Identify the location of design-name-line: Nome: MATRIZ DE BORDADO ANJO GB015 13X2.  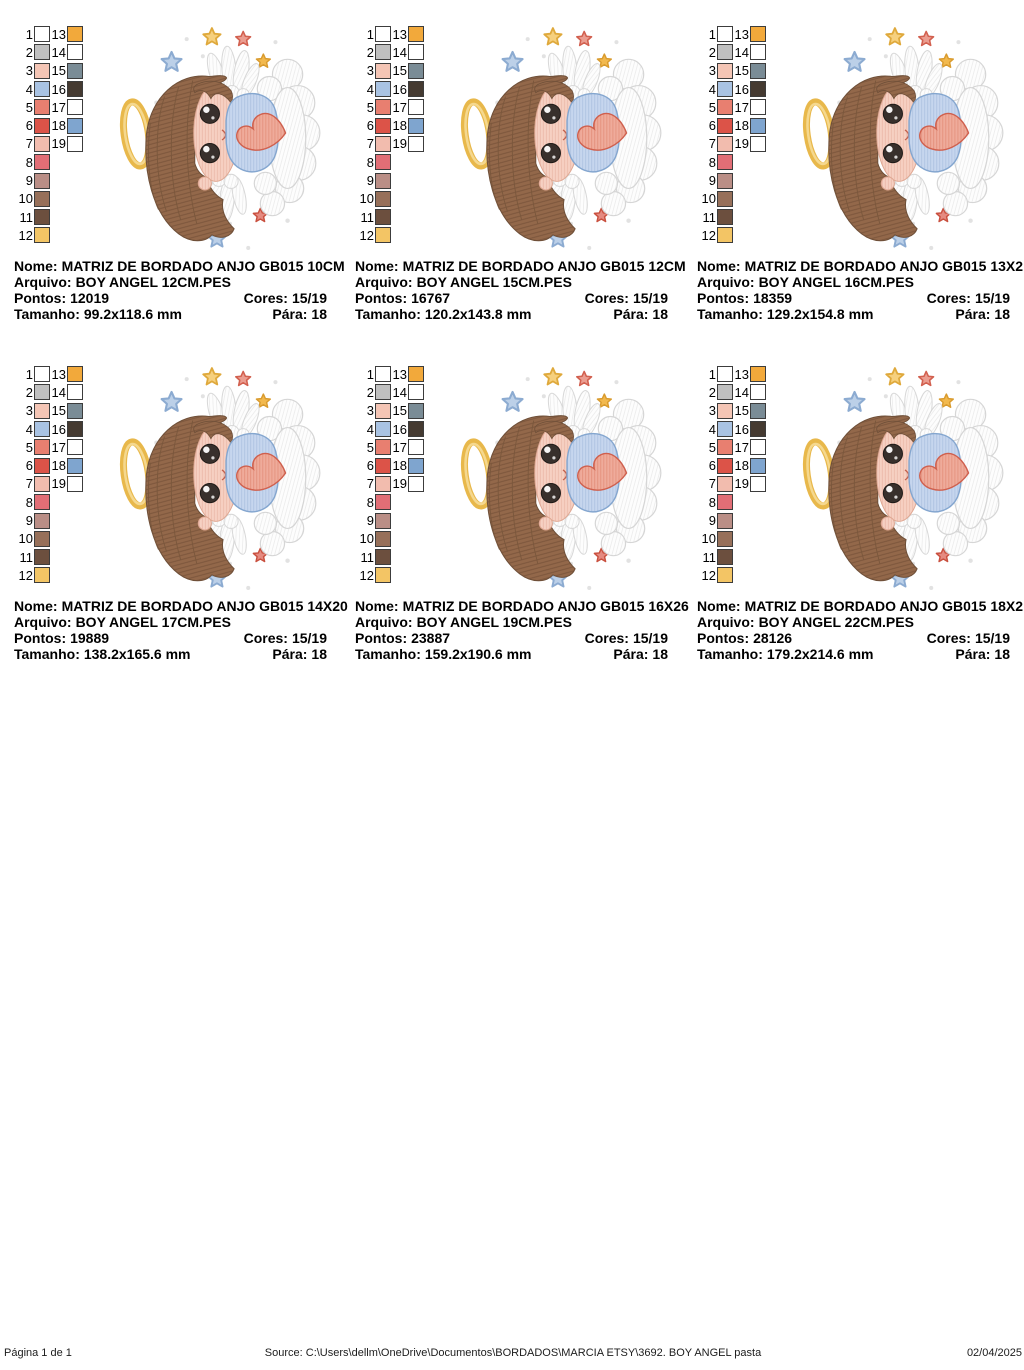
(860, 266).